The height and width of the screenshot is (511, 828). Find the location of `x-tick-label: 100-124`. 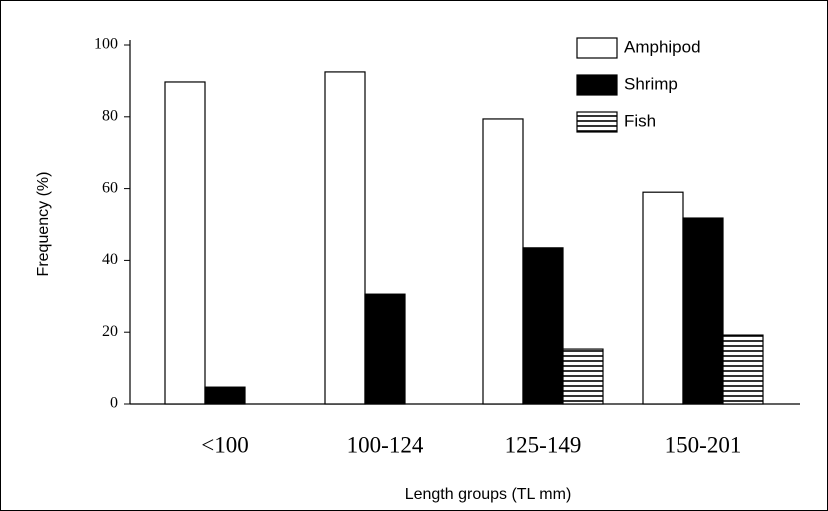

x-tick-label: 100-124 is located at coordinates (385, 444).